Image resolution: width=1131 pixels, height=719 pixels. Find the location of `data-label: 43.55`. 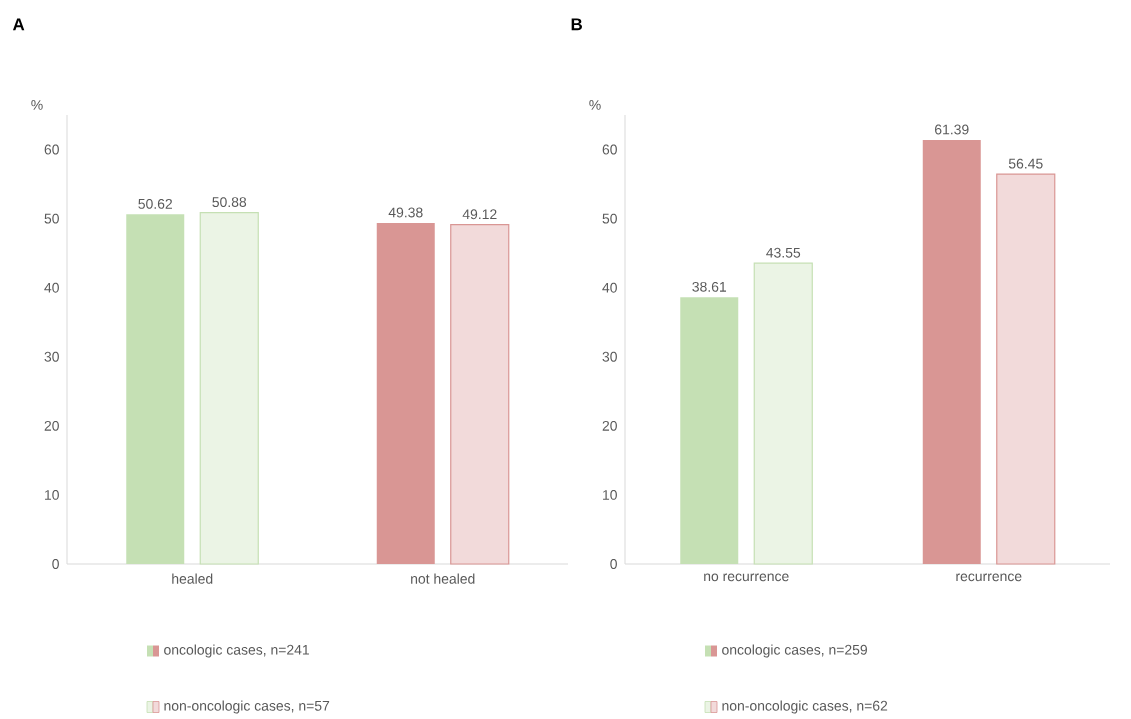

data-label: 43.55 is located at coordinates (783, 252).